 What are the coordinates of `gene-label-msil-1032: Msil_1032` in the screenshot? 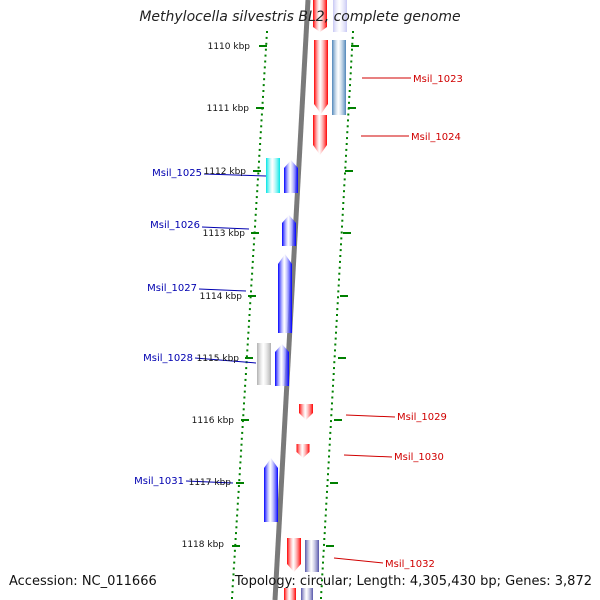 It's located at (410, 564).